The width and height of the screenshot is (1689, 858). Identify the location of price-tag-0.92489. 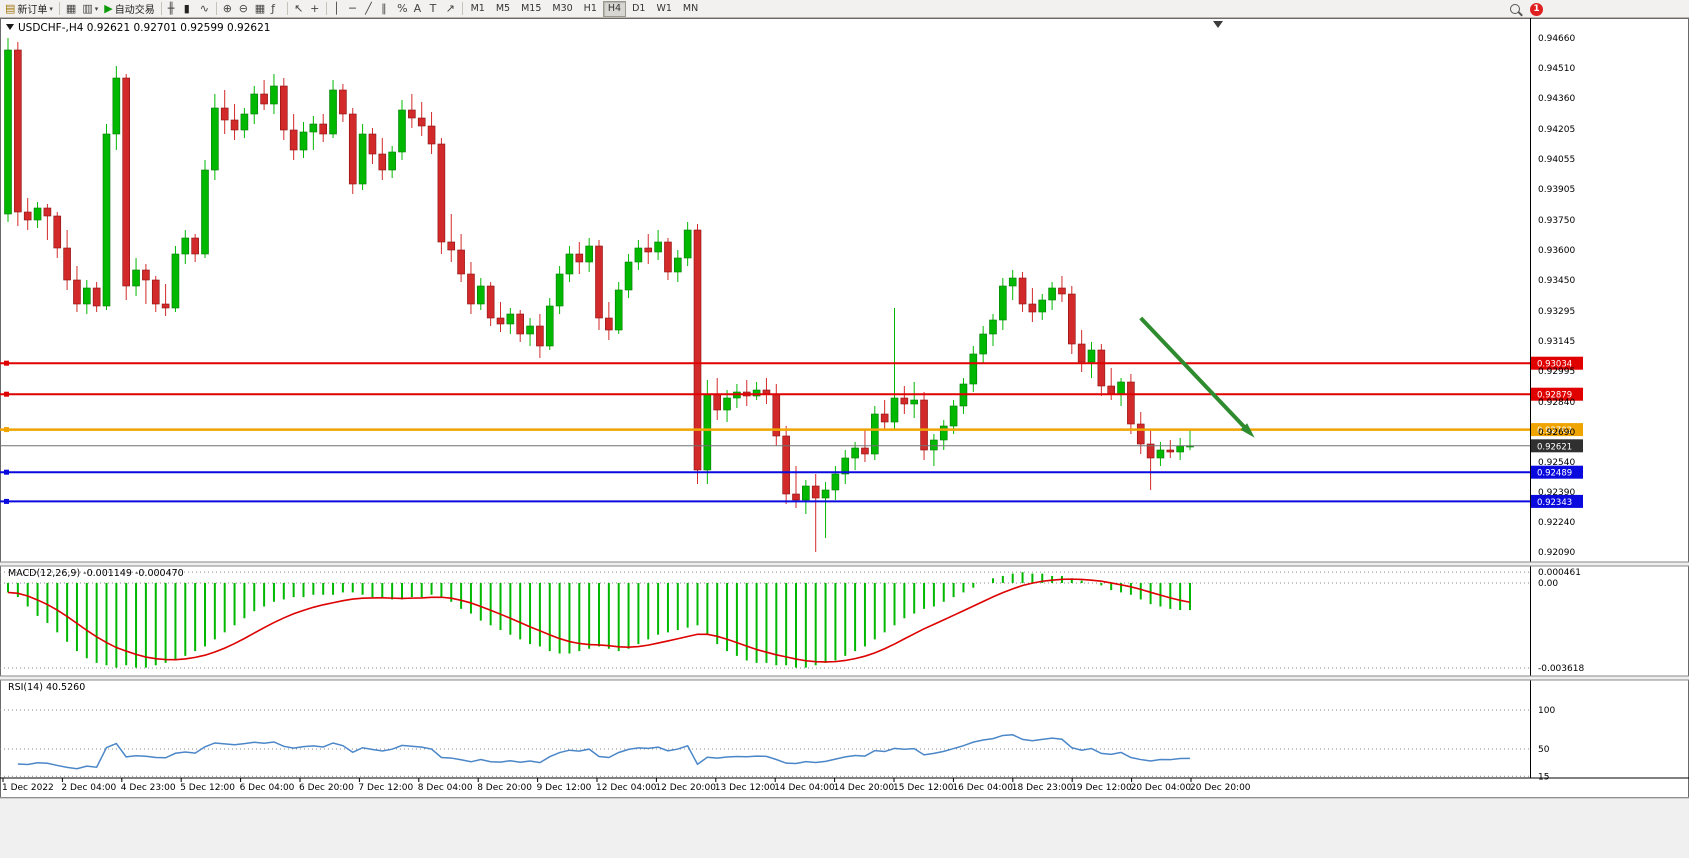
(1557, 472).